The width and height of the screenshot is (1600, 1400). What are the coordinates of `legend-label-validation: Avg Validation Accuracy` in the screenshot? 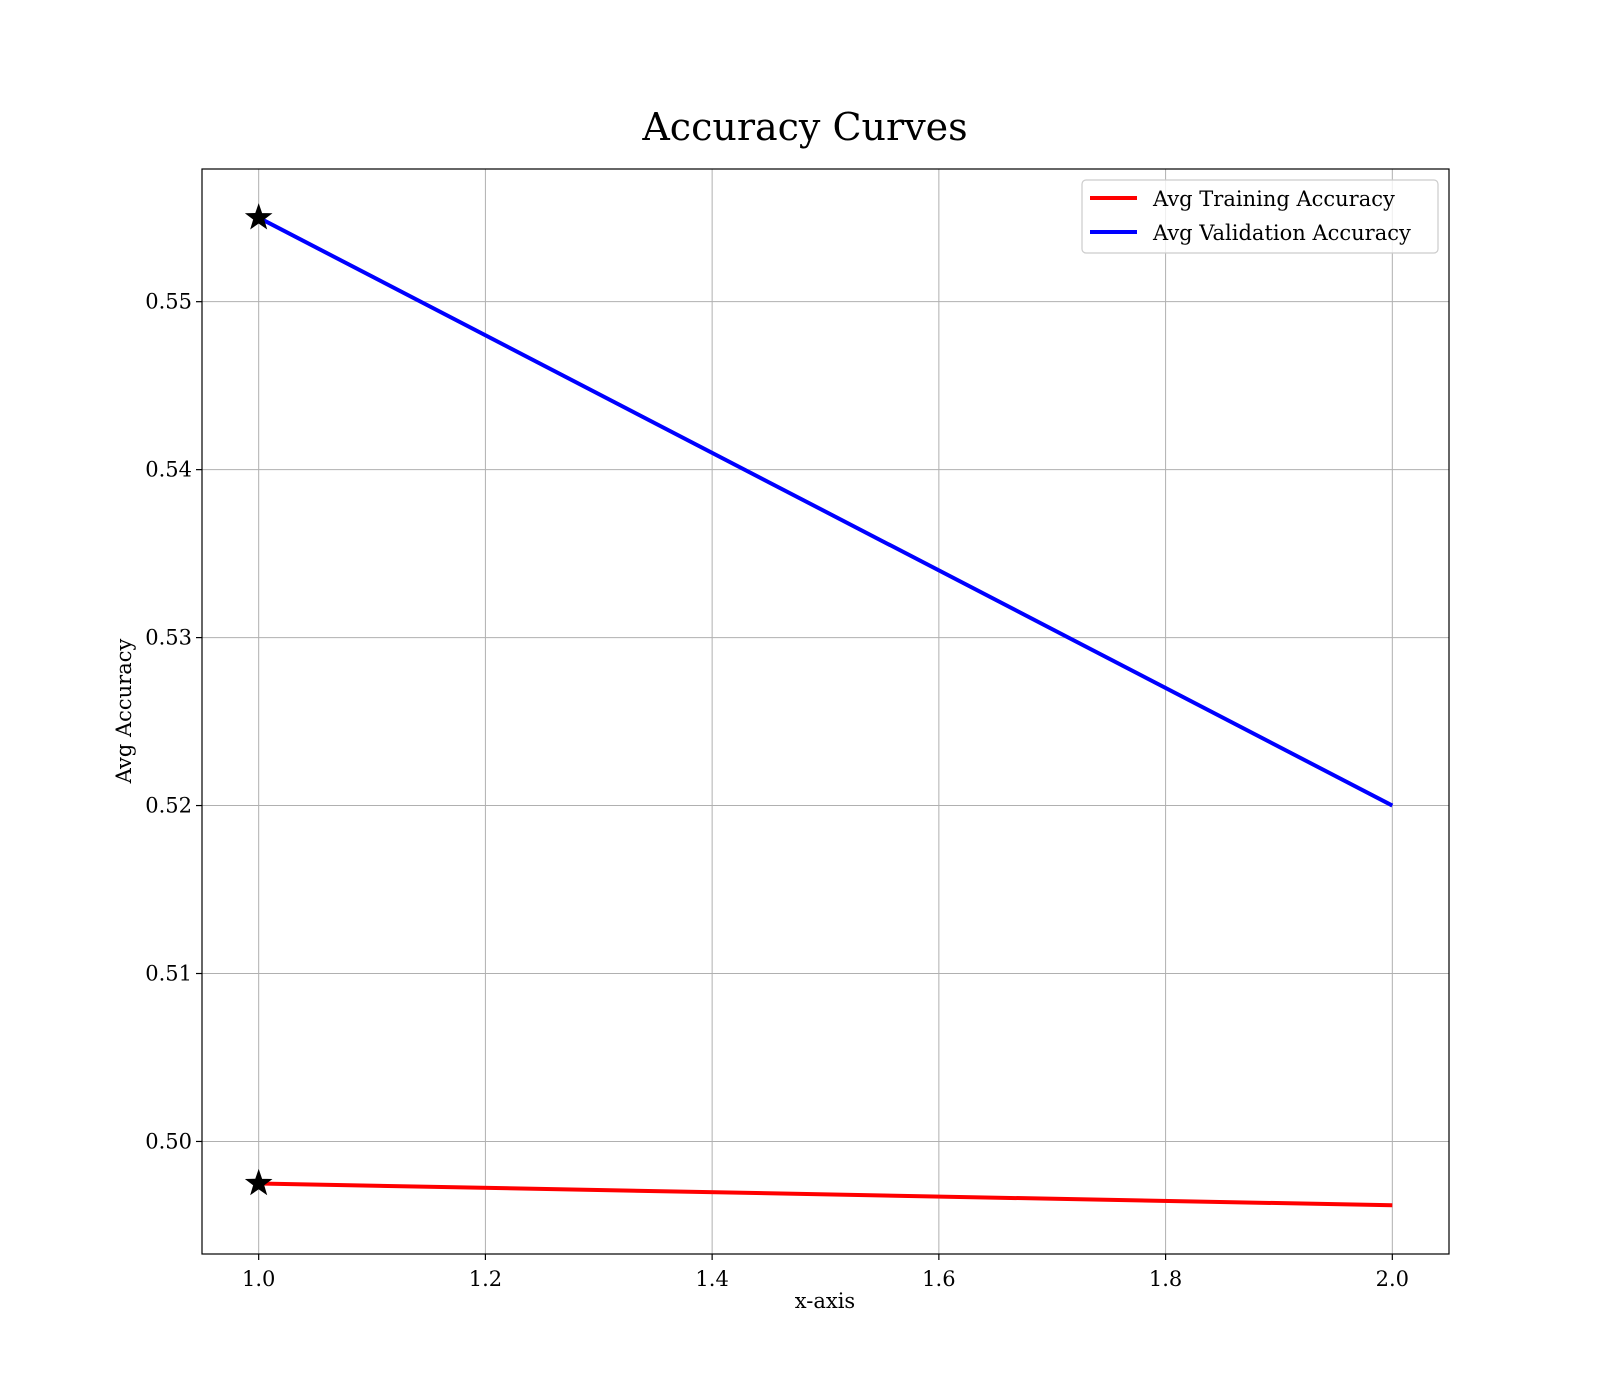 It's located at (1281, 233).